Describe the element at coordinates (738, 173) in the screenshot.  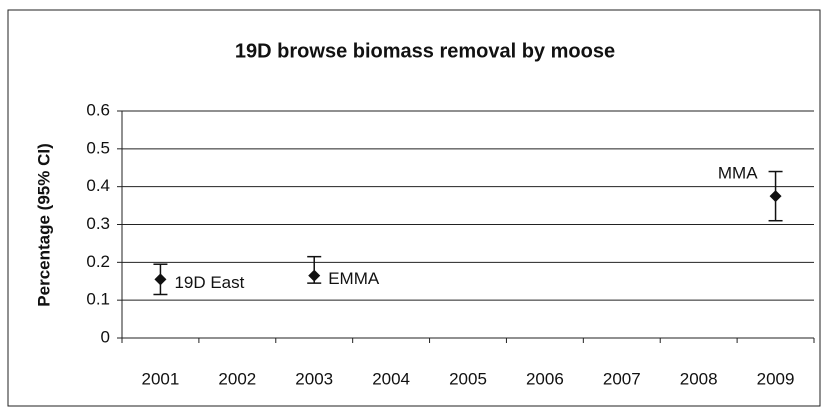
I see `point-label: MMA` at that location.